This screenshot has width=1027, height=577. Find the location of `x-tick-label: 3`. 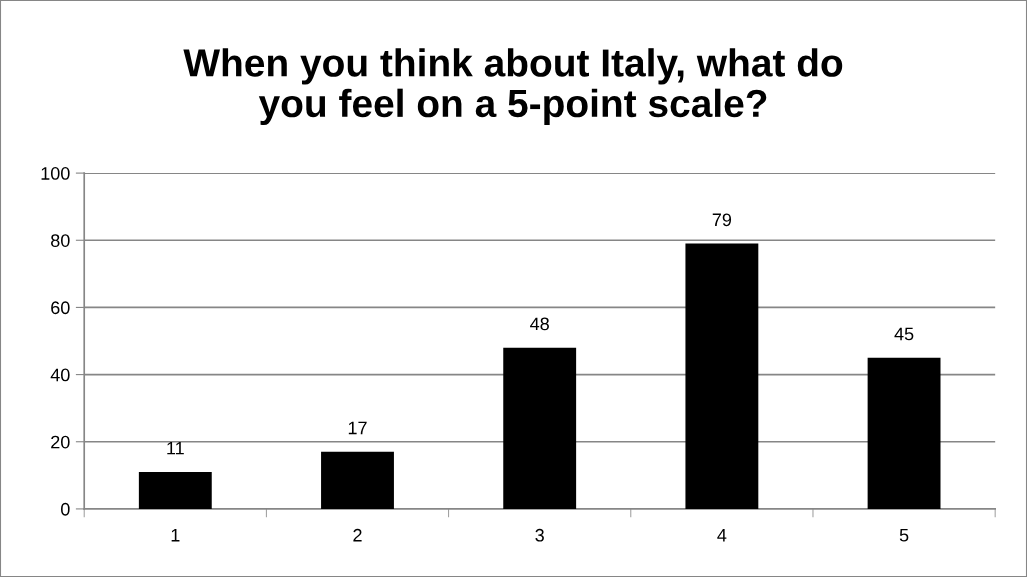

x-tick-label: 3 is located at coordinates (539, 535).